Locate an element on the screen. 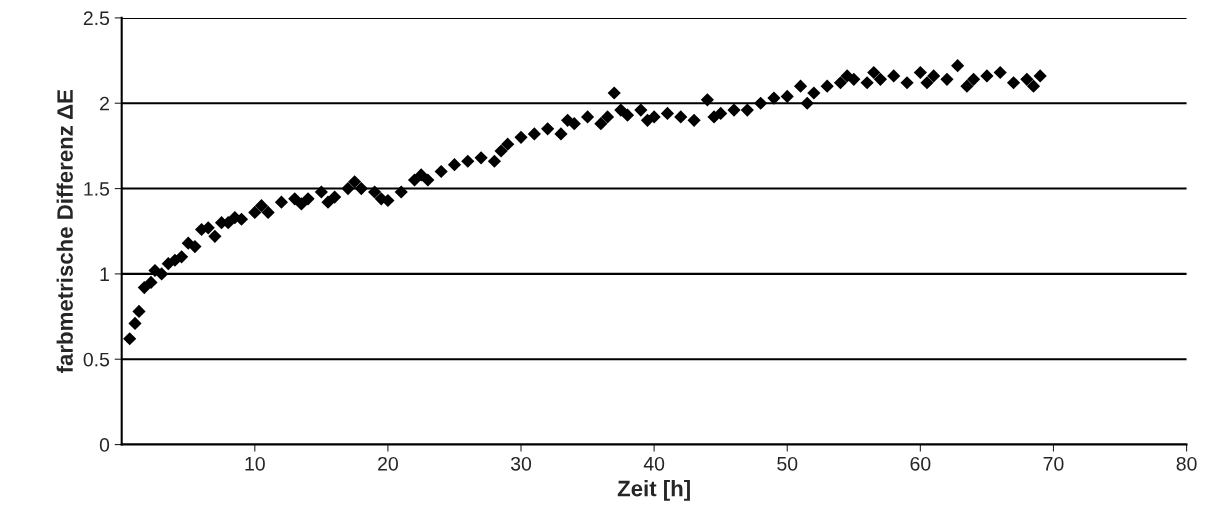 This screenshot has width=1217, height=511. y-axis-title: farbmetrische Differenz ΔE is located at coordinates (64, 231).